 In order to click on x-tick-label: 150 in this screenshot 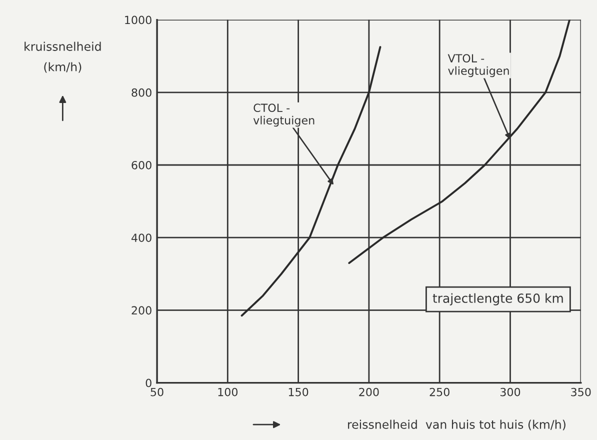, I will do `click(298, 392)`.